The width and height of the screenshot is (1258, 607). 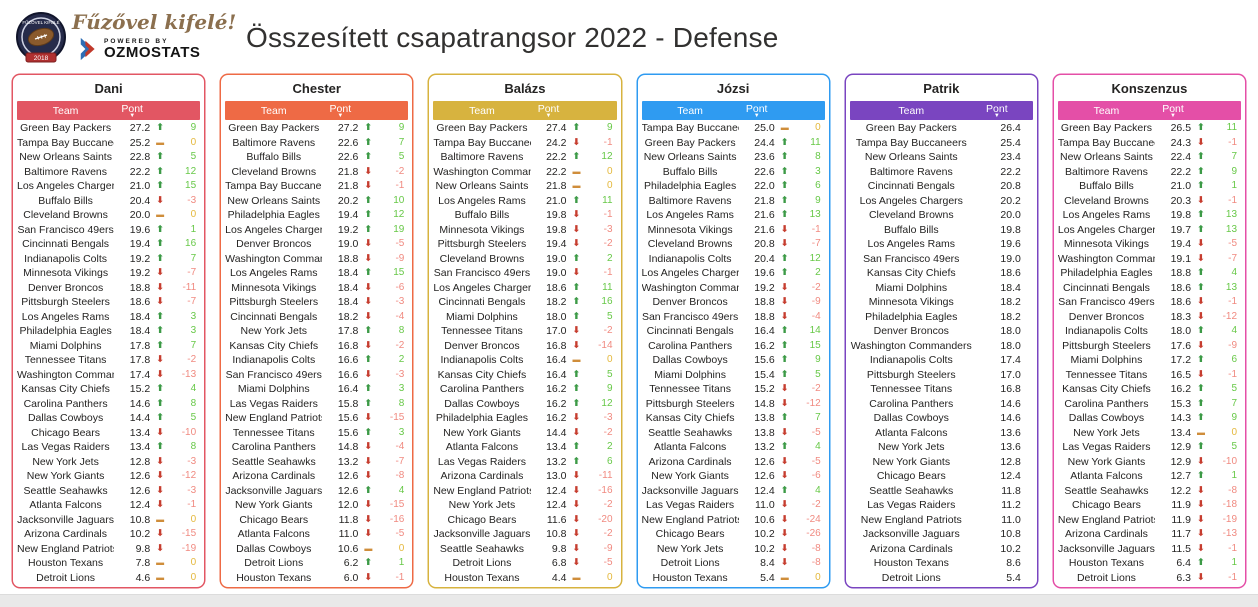 I want to click on table-row: Cincinnati Bengals 18.6 ⬆ 13, so click(x=1149, y=288).